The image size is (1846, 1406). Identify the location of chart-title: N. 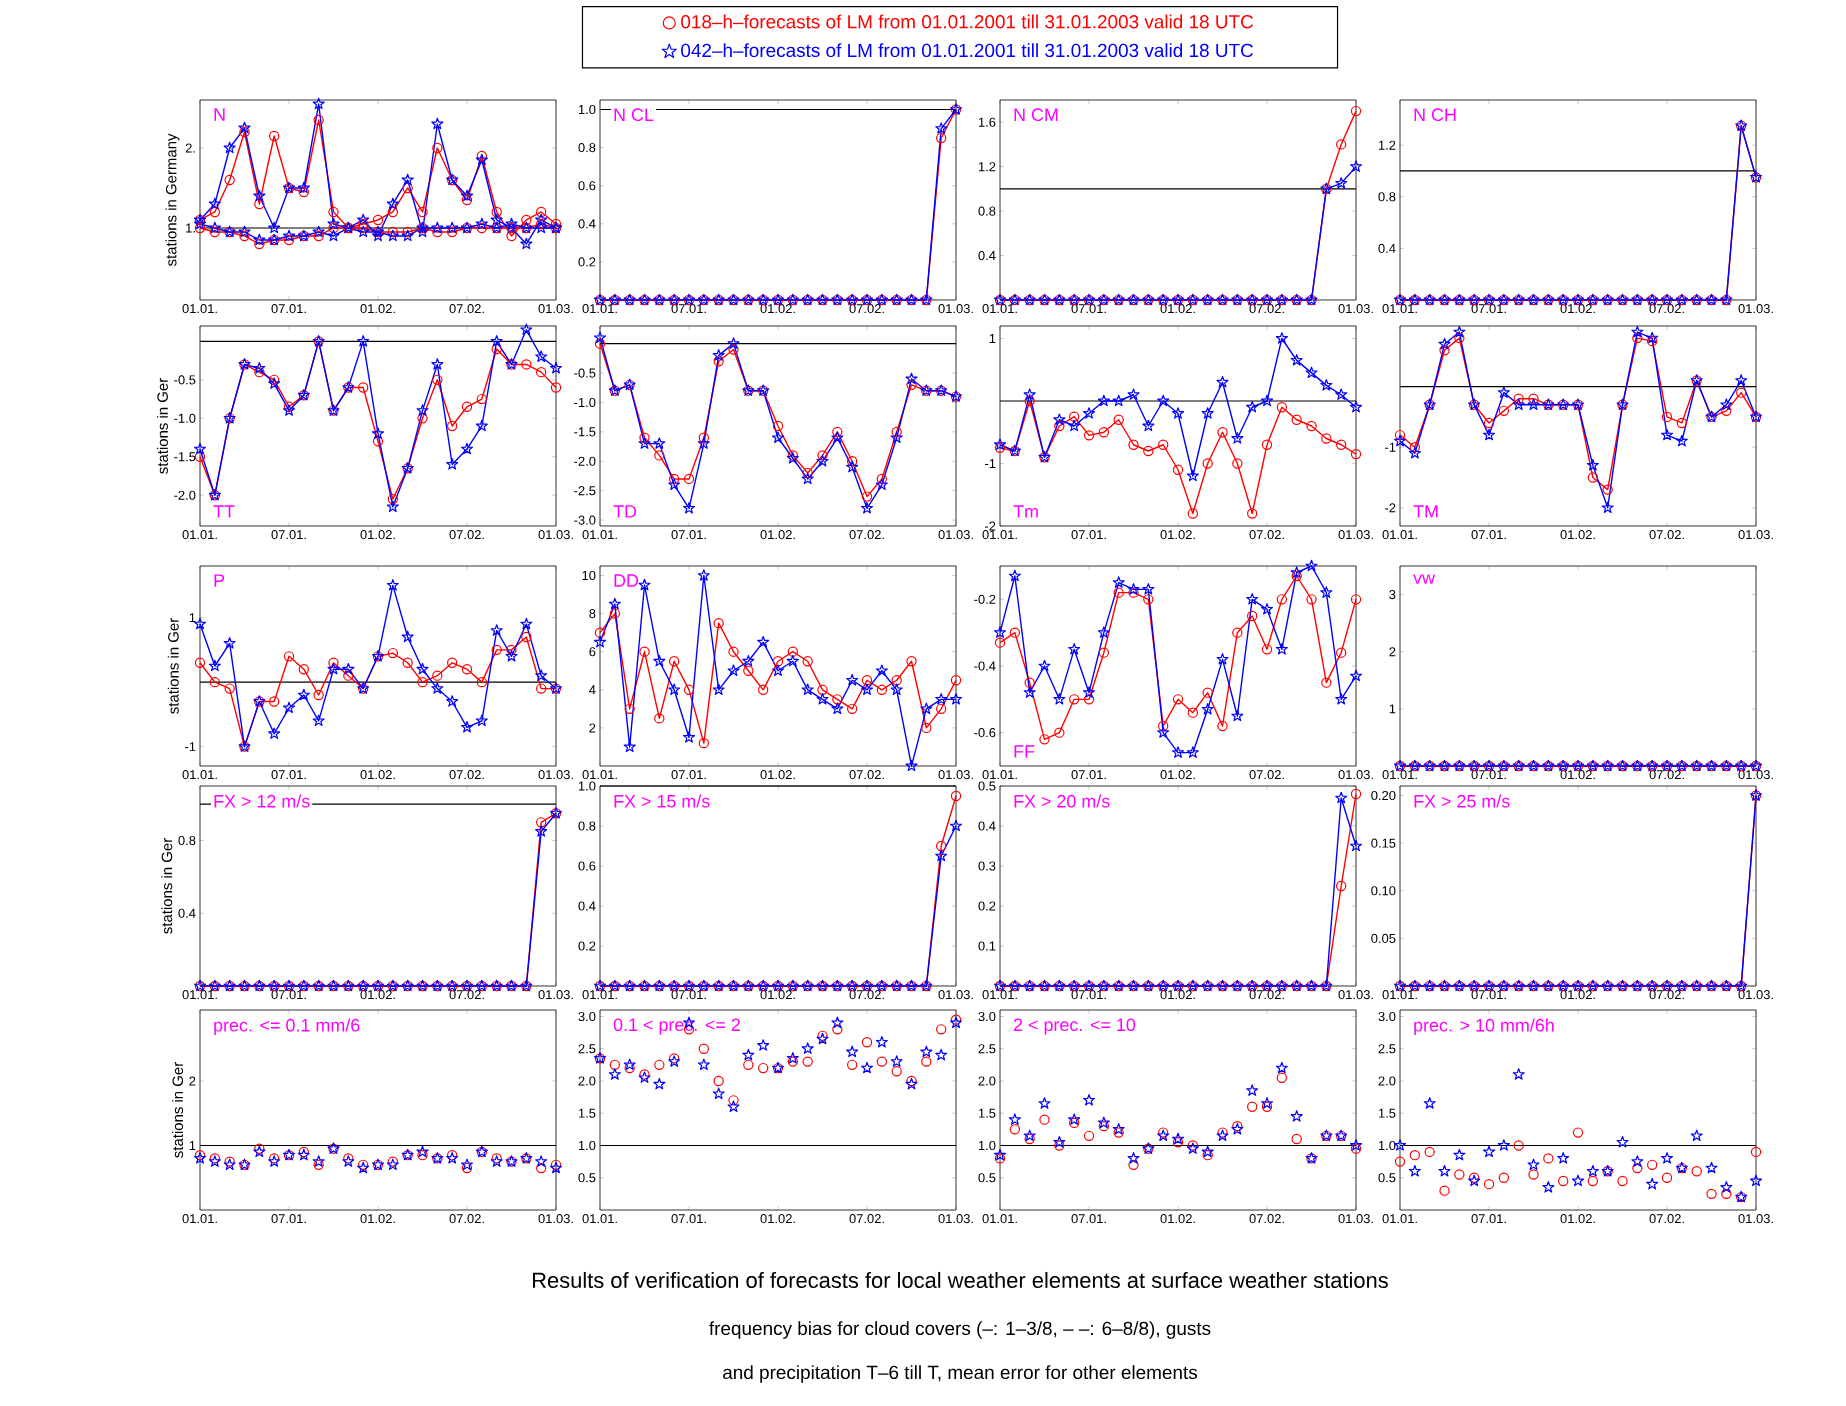
(219, 114).